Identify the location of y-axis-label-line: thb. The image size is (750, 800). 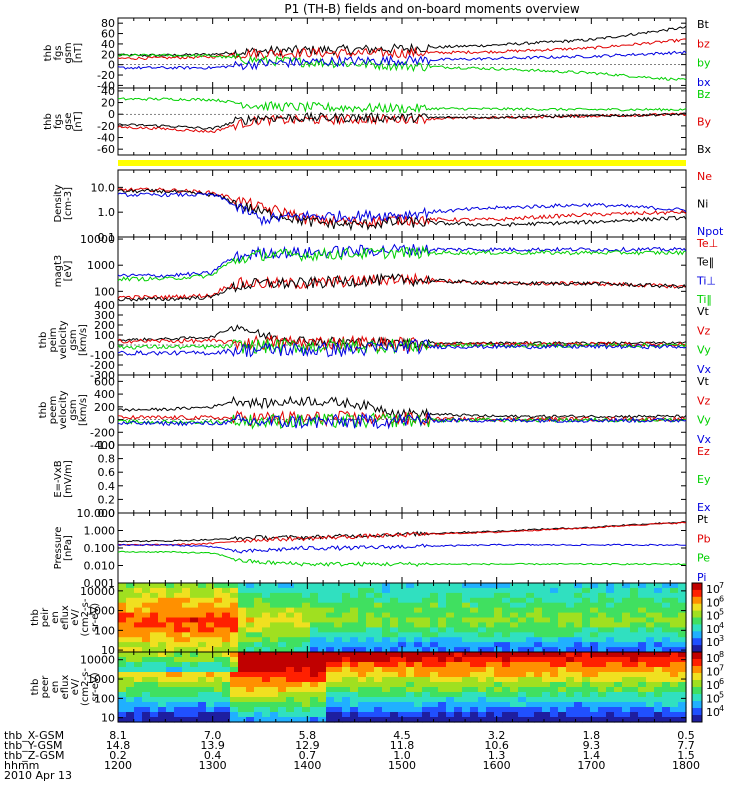
(35, 617).